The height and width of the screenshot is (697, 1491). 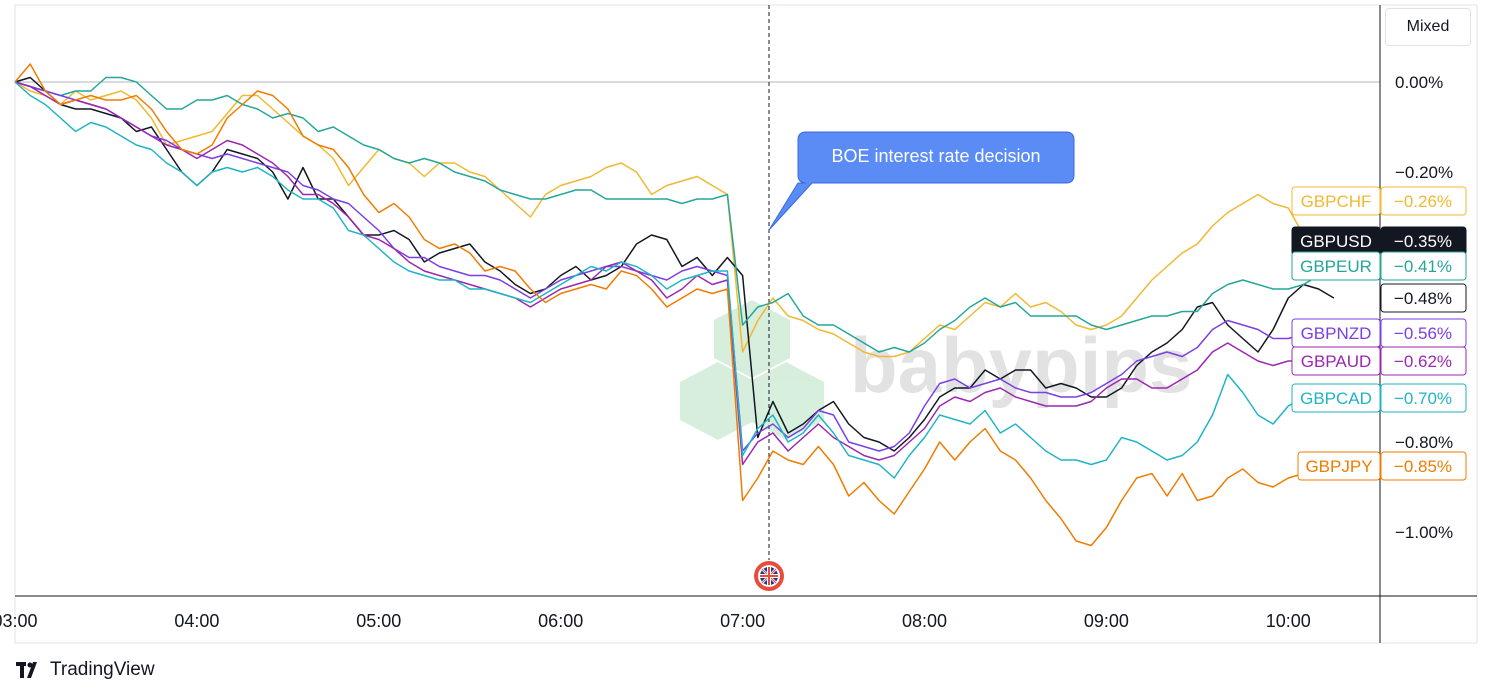 I want to click on x-tick-label: 08:00, so click(x=924, y=621).